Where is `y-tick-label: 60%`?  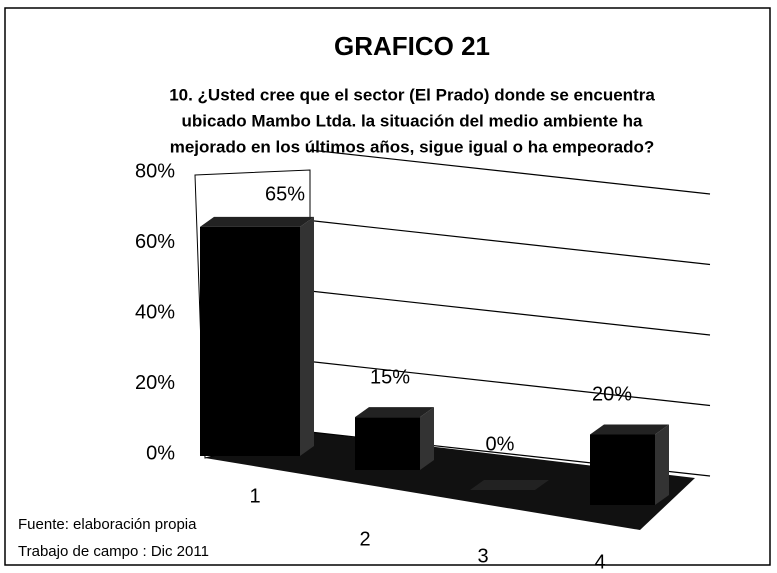 y-tick-label: 60% is located at coordinates (155, 242).